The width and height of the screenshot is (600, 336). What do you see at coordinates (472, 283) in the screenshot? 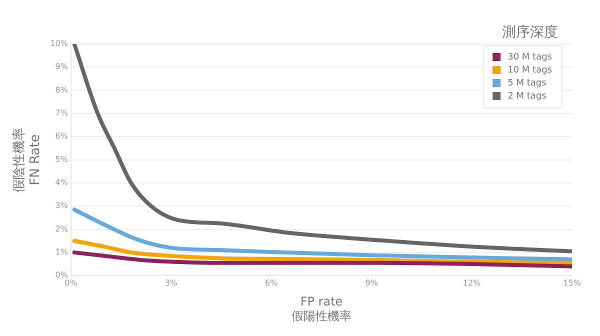
I see `x-tick-label: 12%` at bounding box center [472, 283].